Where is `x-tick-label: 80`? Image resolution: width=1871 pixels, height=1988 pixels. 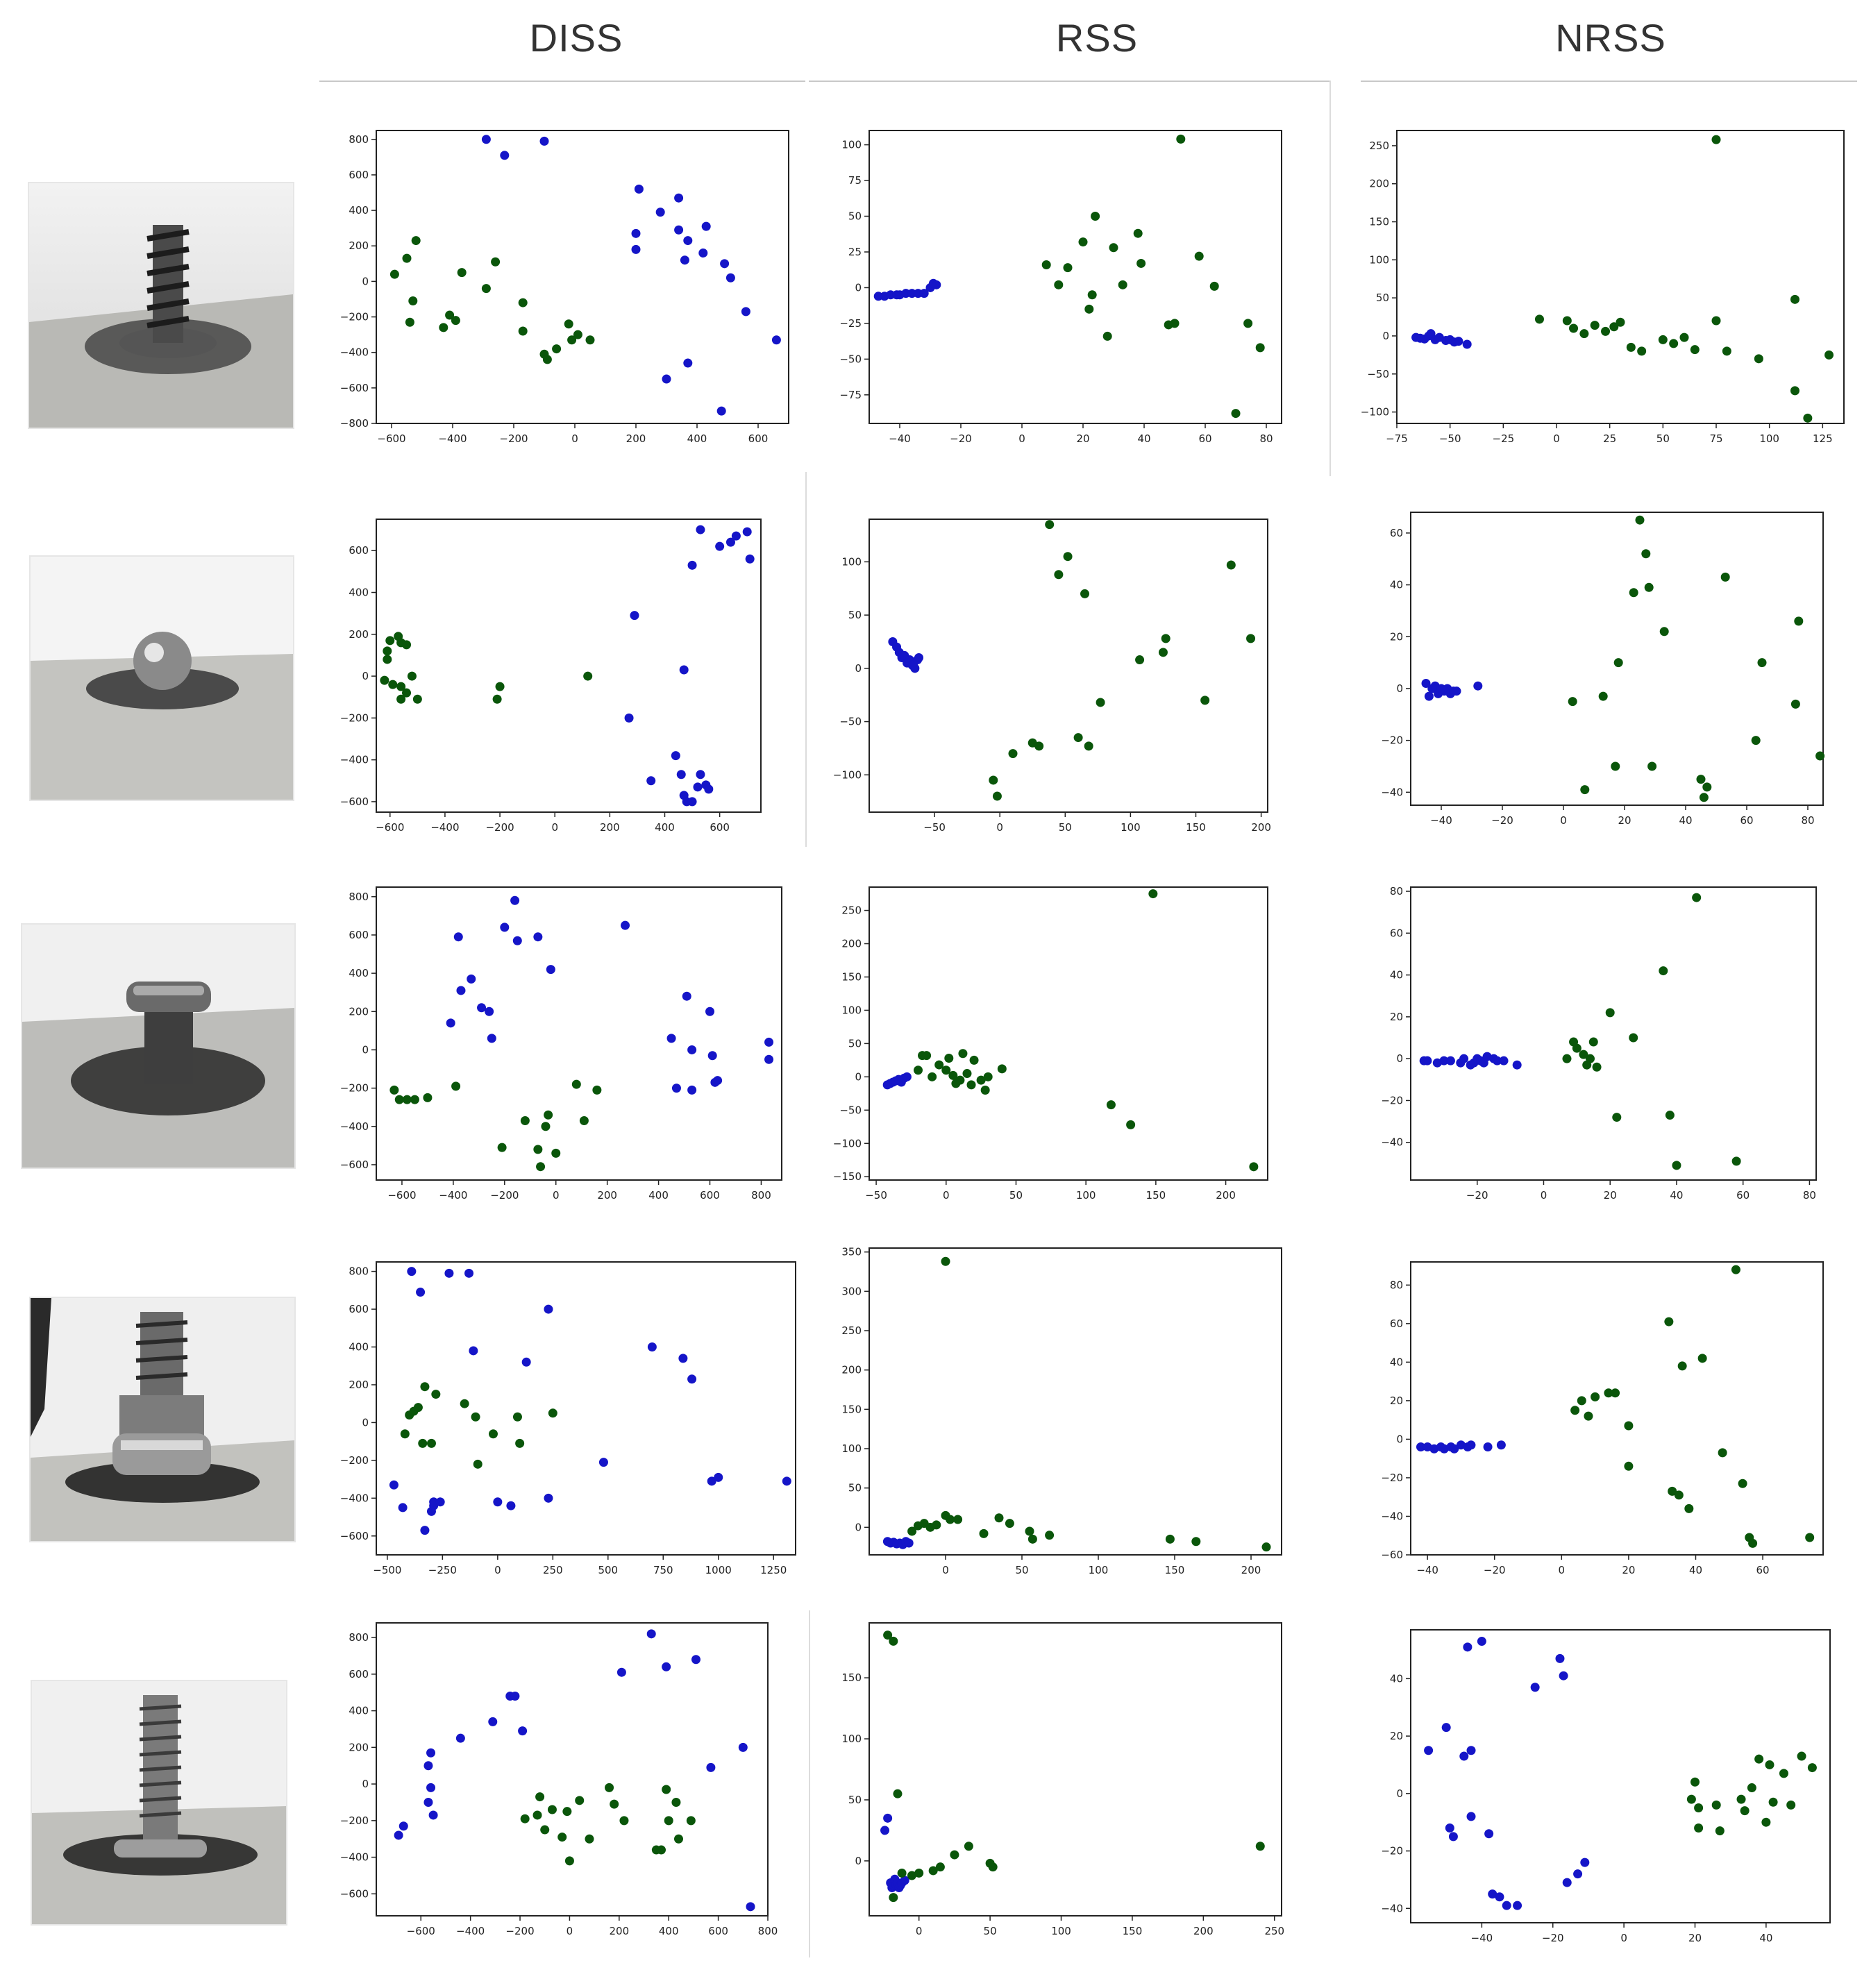 x-tick-label: 80 is located at coordinates (1266, 438).